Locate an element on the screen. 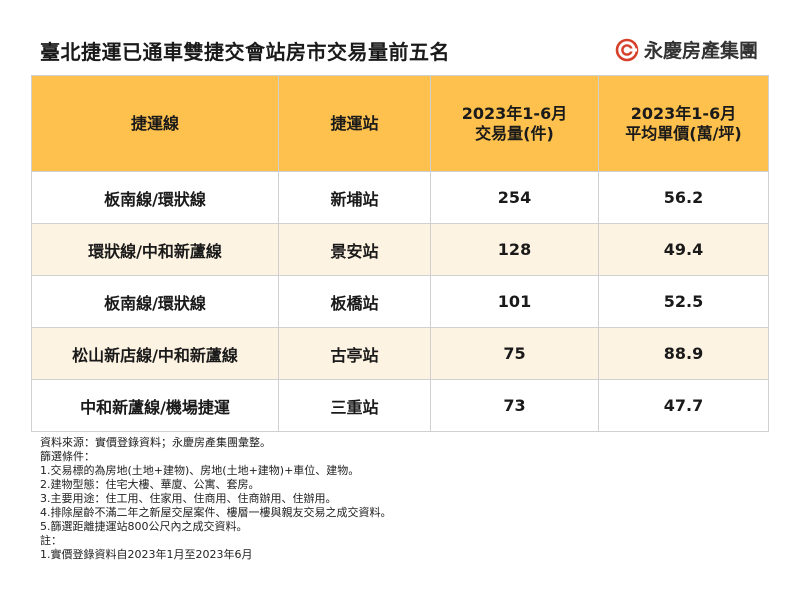 This screenshot has height=600, width=800. brand-logo: 永慶房產集團 is located at coordinates (686, 49).